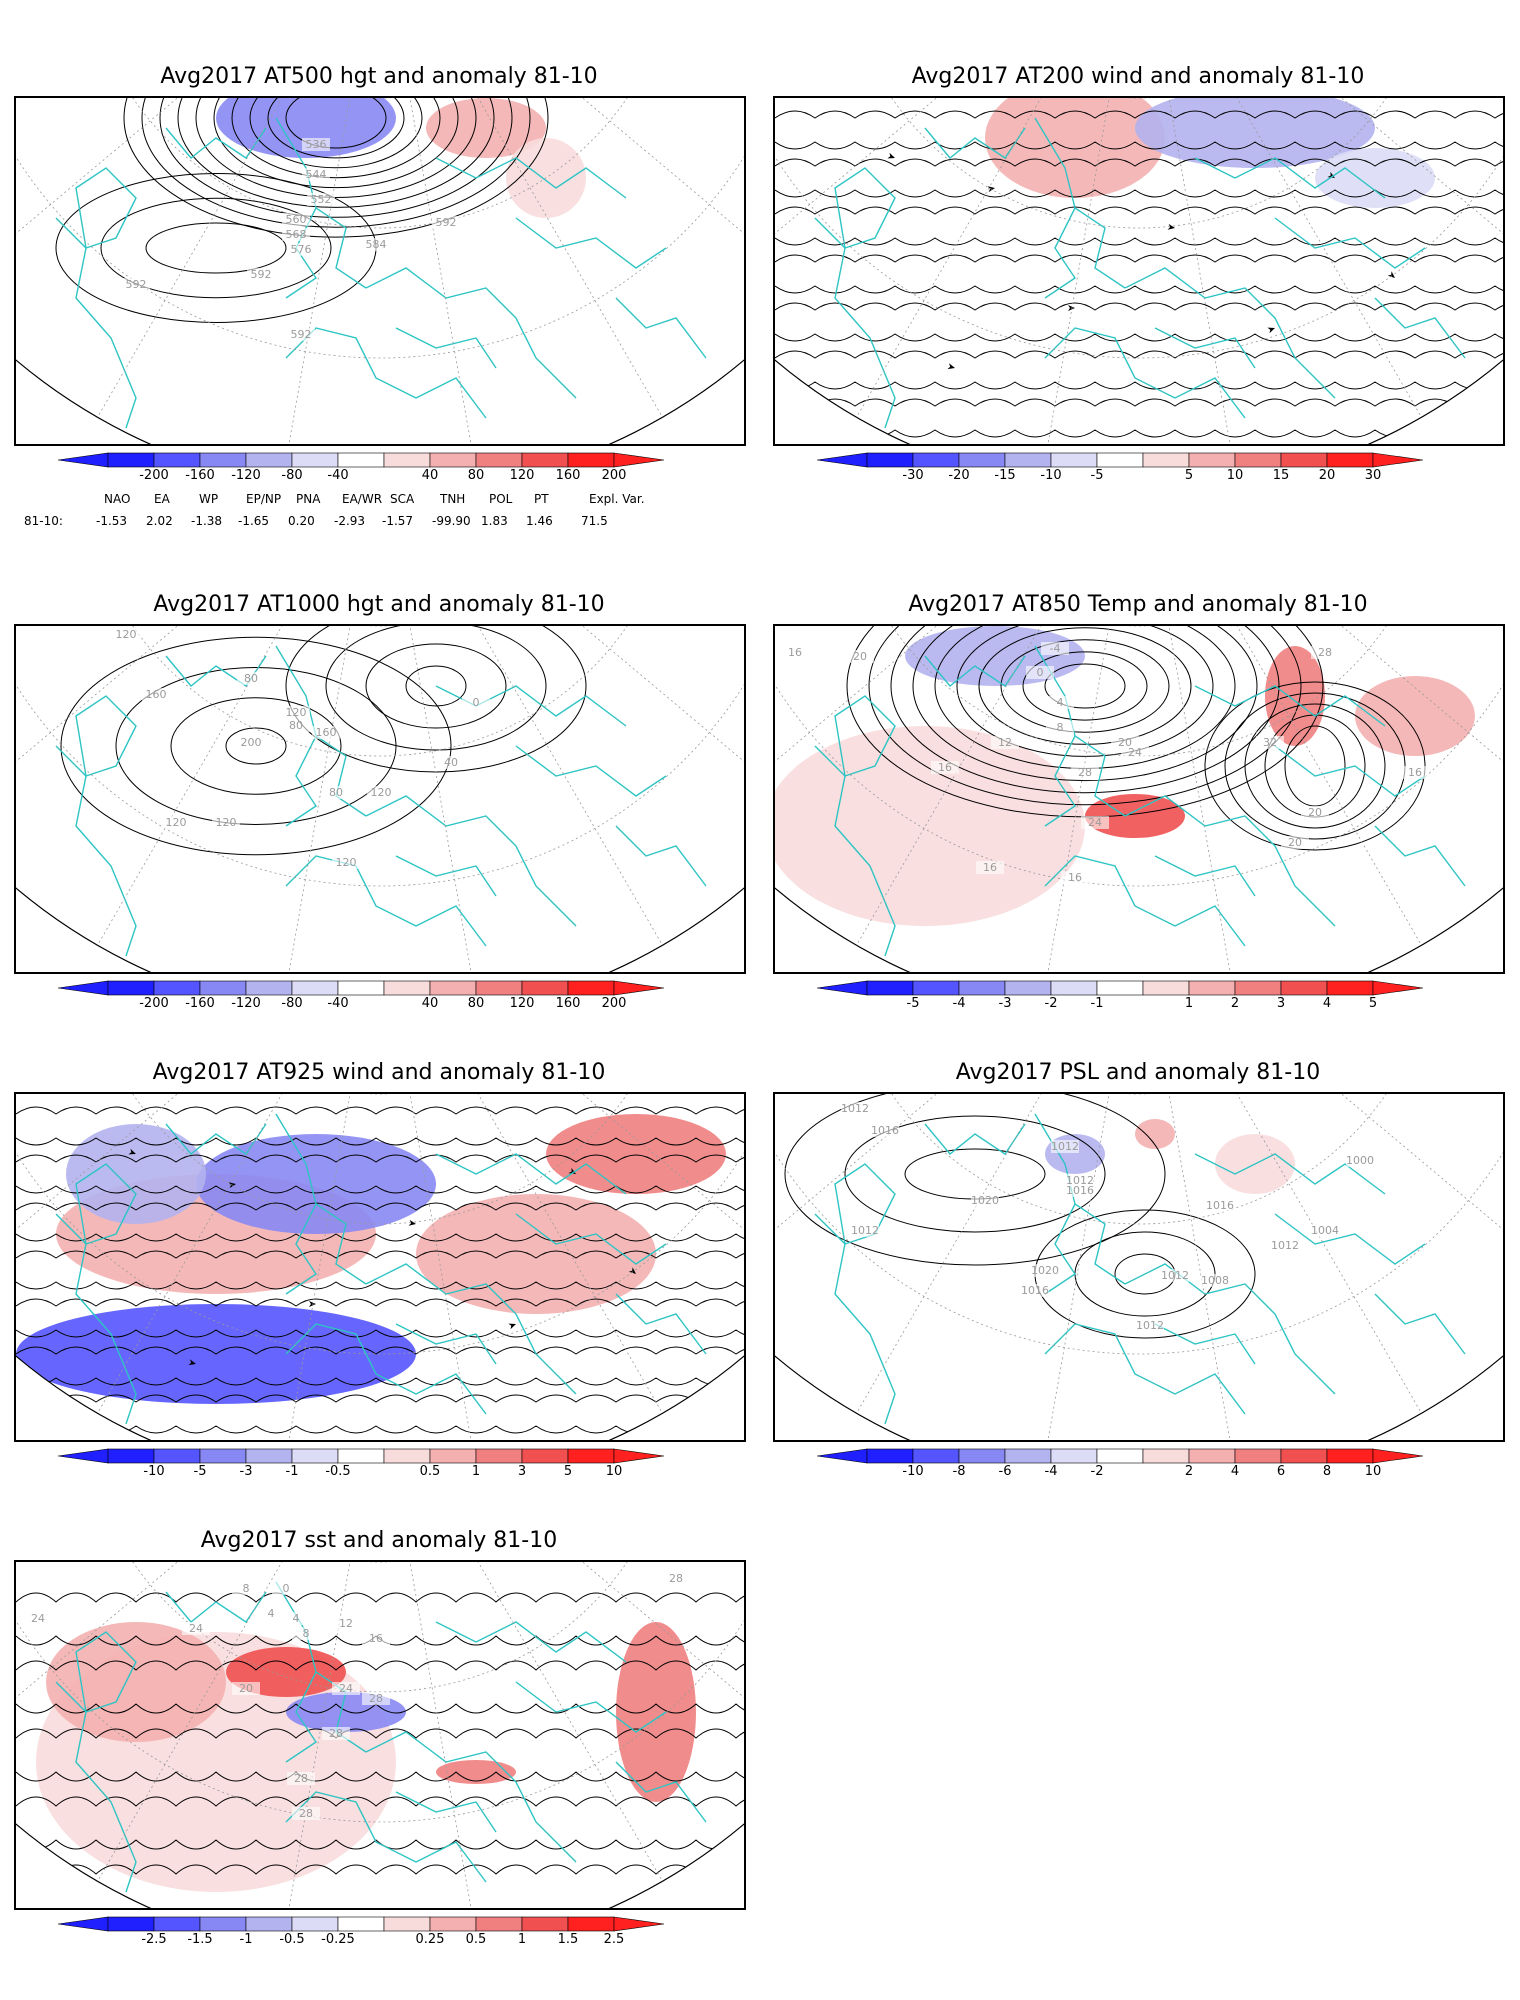 This screenshot has height=2000, width=1520. What do you see at coordinates (1138, 1072) in the screenshot?
I see `panel-title: Avg2017 PSL and anomaly 81-10` at bounding box center [1138, 1072].